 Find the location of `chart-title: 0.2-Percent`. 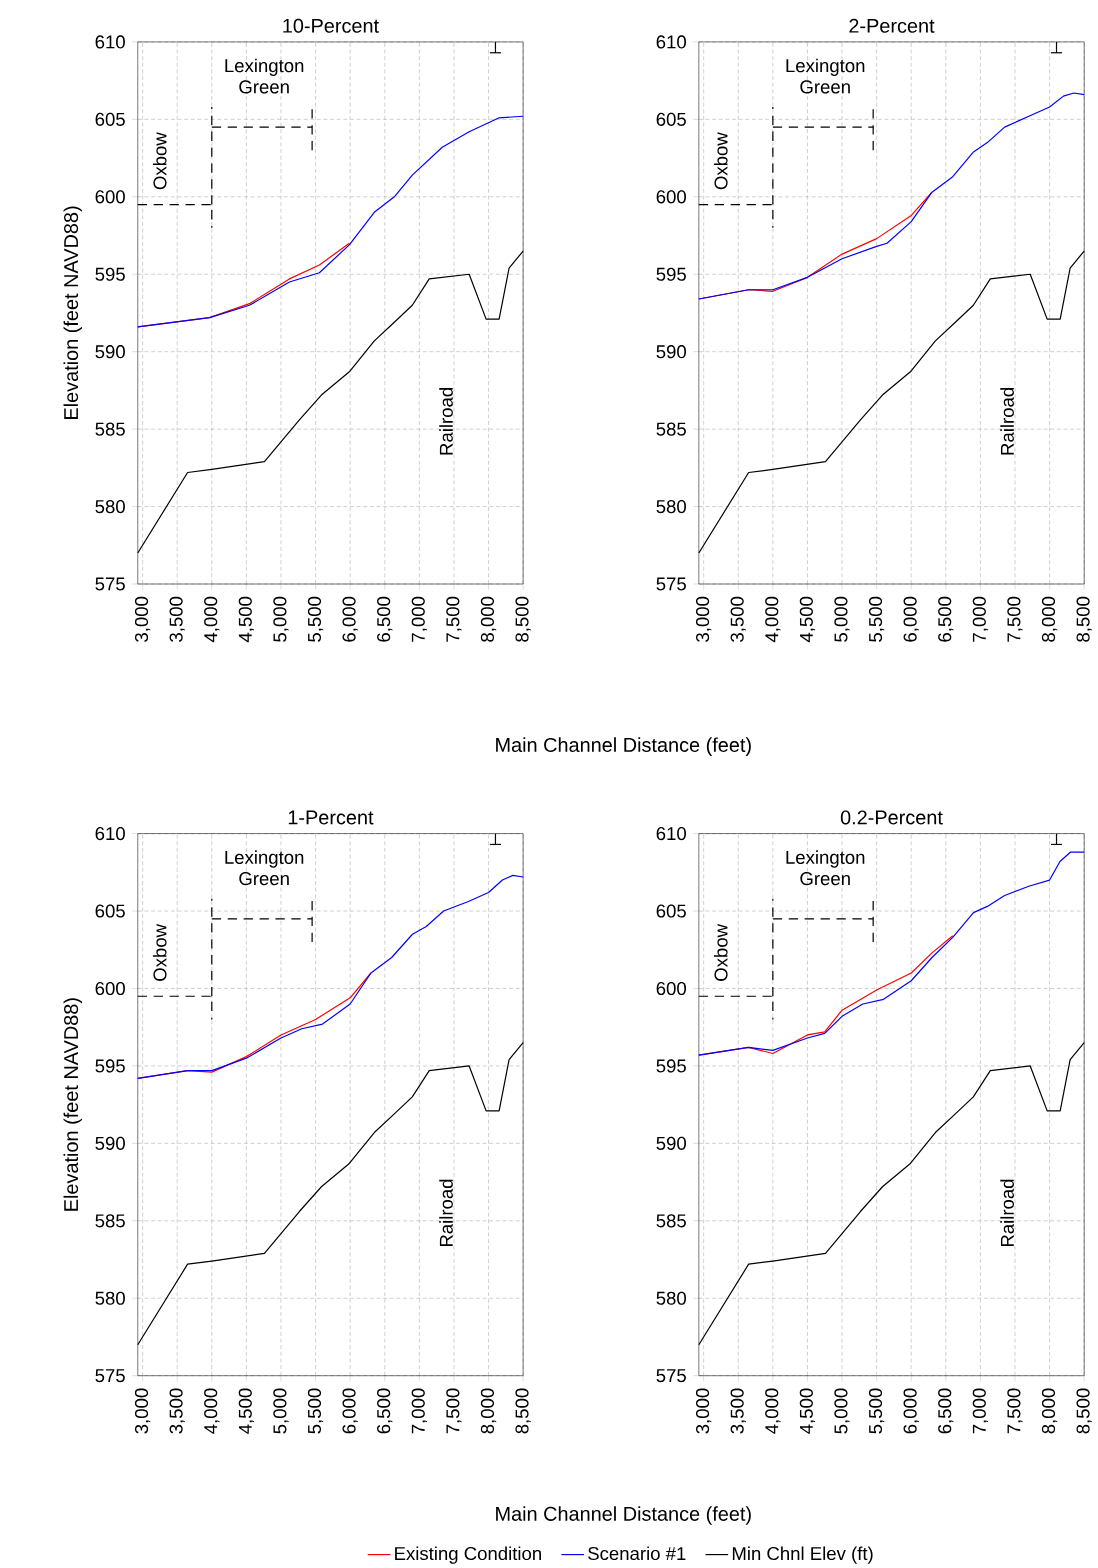

chart-title: 0.2-Percent is located at coordinates (891, 817).